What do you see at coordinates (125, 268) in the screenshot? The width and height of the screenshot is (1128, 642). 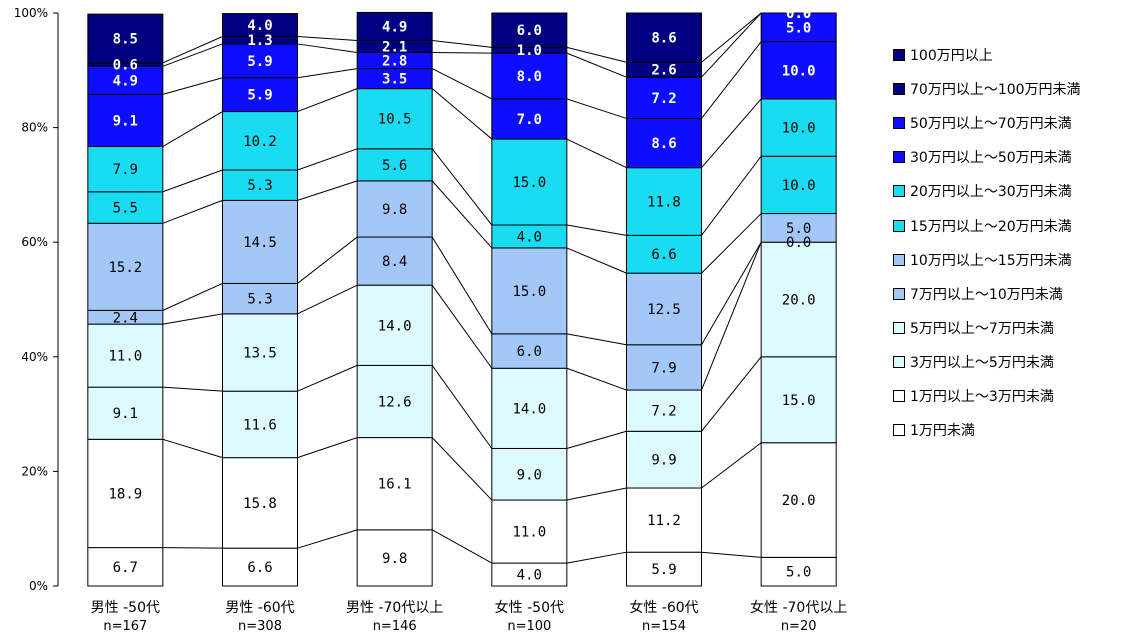 I see `data-label: 15.2` at bounding box center [125, 268].